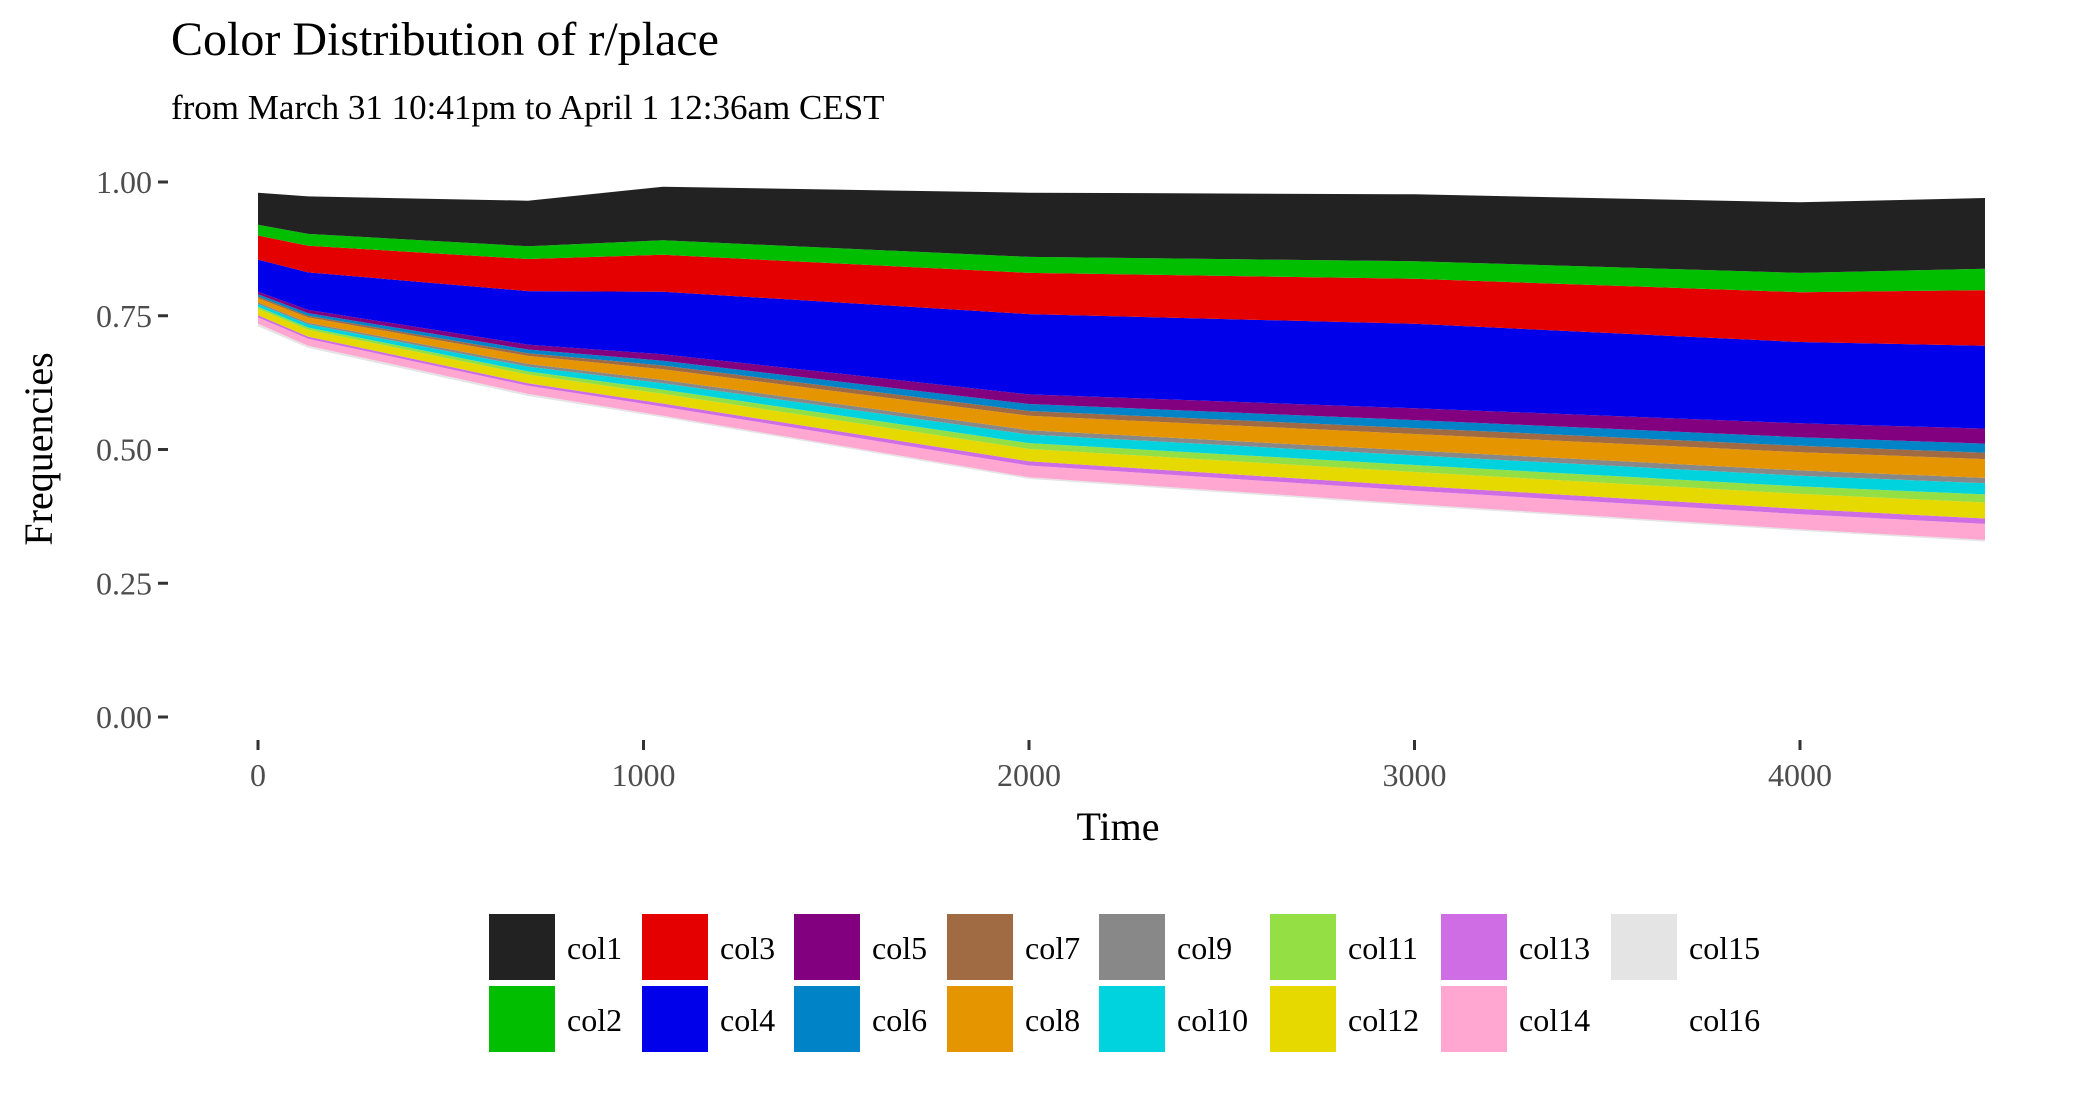 This screenshot has width=2081, height=1100. Describe the element at coordinates (1121, 367) in the screenshot. I see `area-col5` at that location.